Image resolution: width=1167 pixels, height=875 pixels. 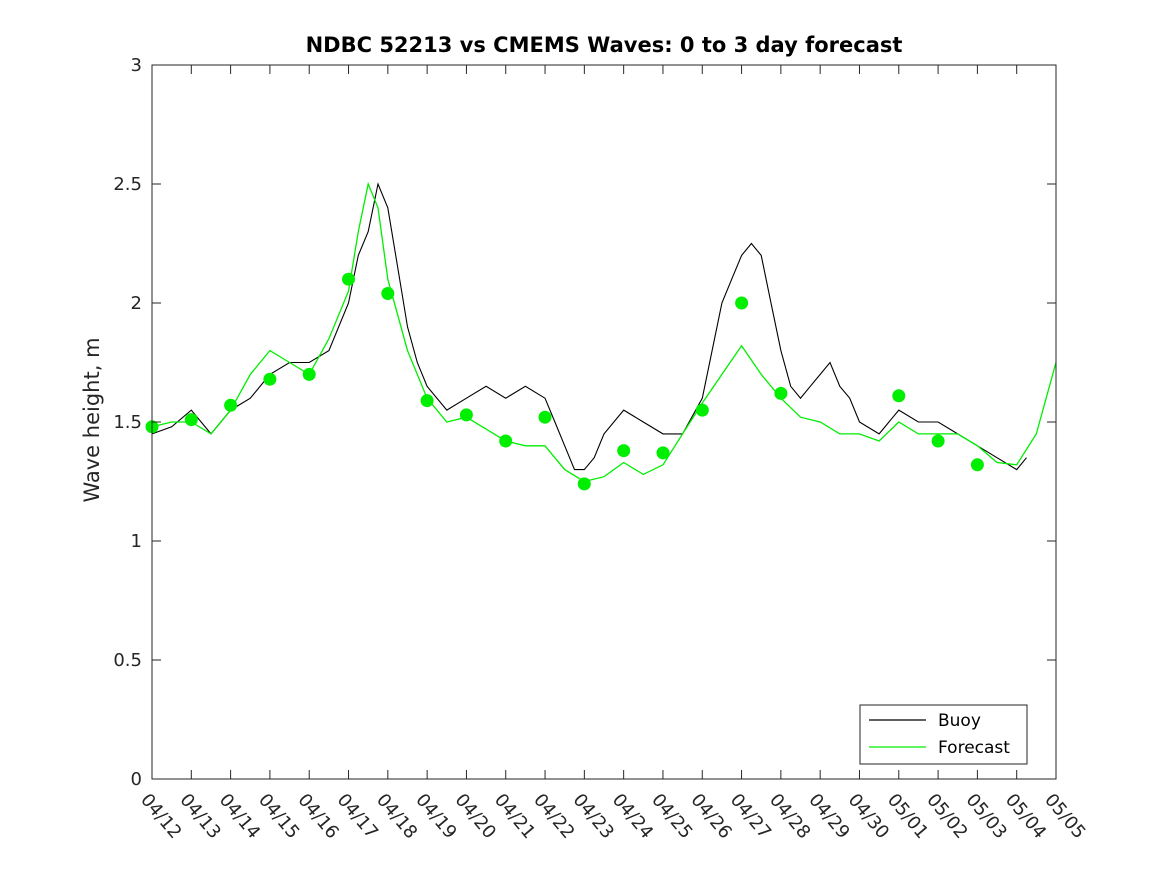 What do you see at coordinates (127, 660) in the screenshot?
I see `y-tick-label: 0.5` at bounding box center [127, 660].